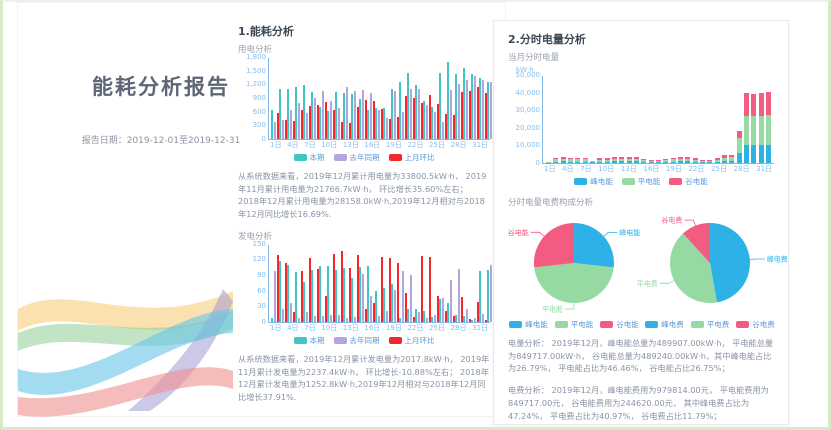  What do you see at coordinates (652, 324) in the screenshot?
I see `legend-swatch` at bounding box center [652, 324].